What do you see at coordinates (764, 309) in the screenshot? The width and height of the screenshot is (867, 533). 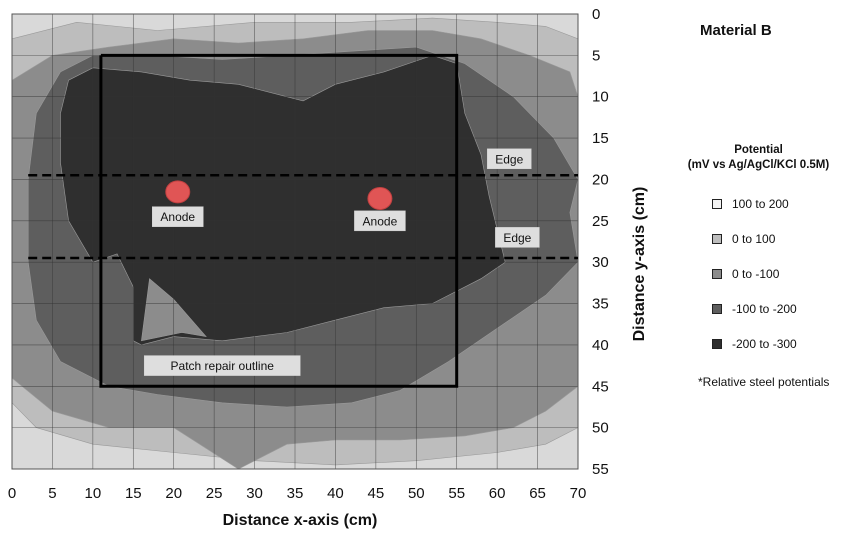 I see `legend-label: -100 to -200` at bounding box center [764, 309].